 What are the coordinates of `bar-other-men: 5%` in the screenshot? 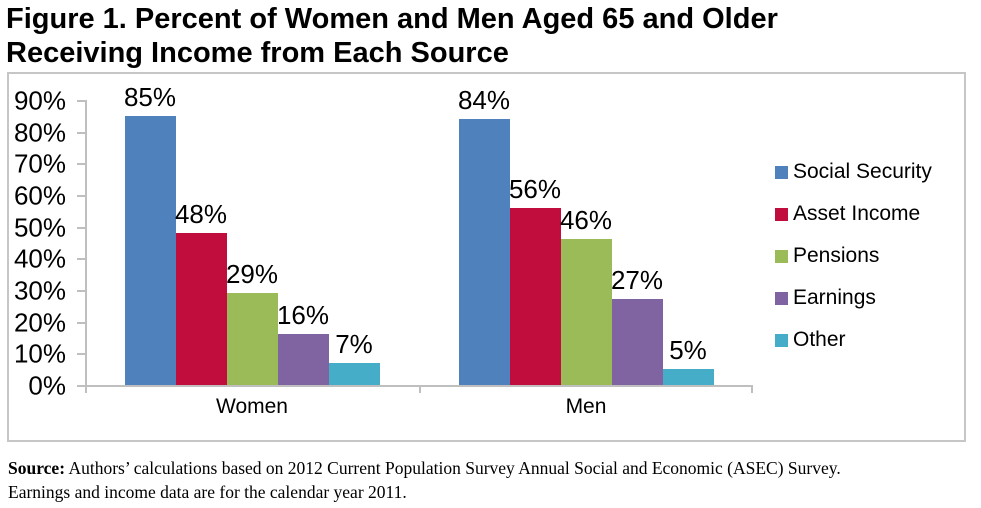 It's located at (688, 360).